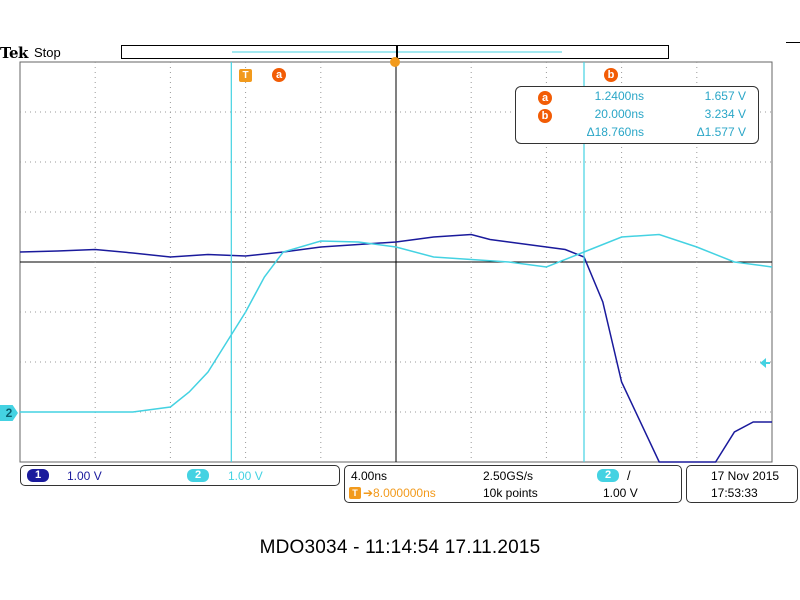 The image size is (800, 600). I want to click on readout-a-time: 1.2400ns, so click(619, 96).